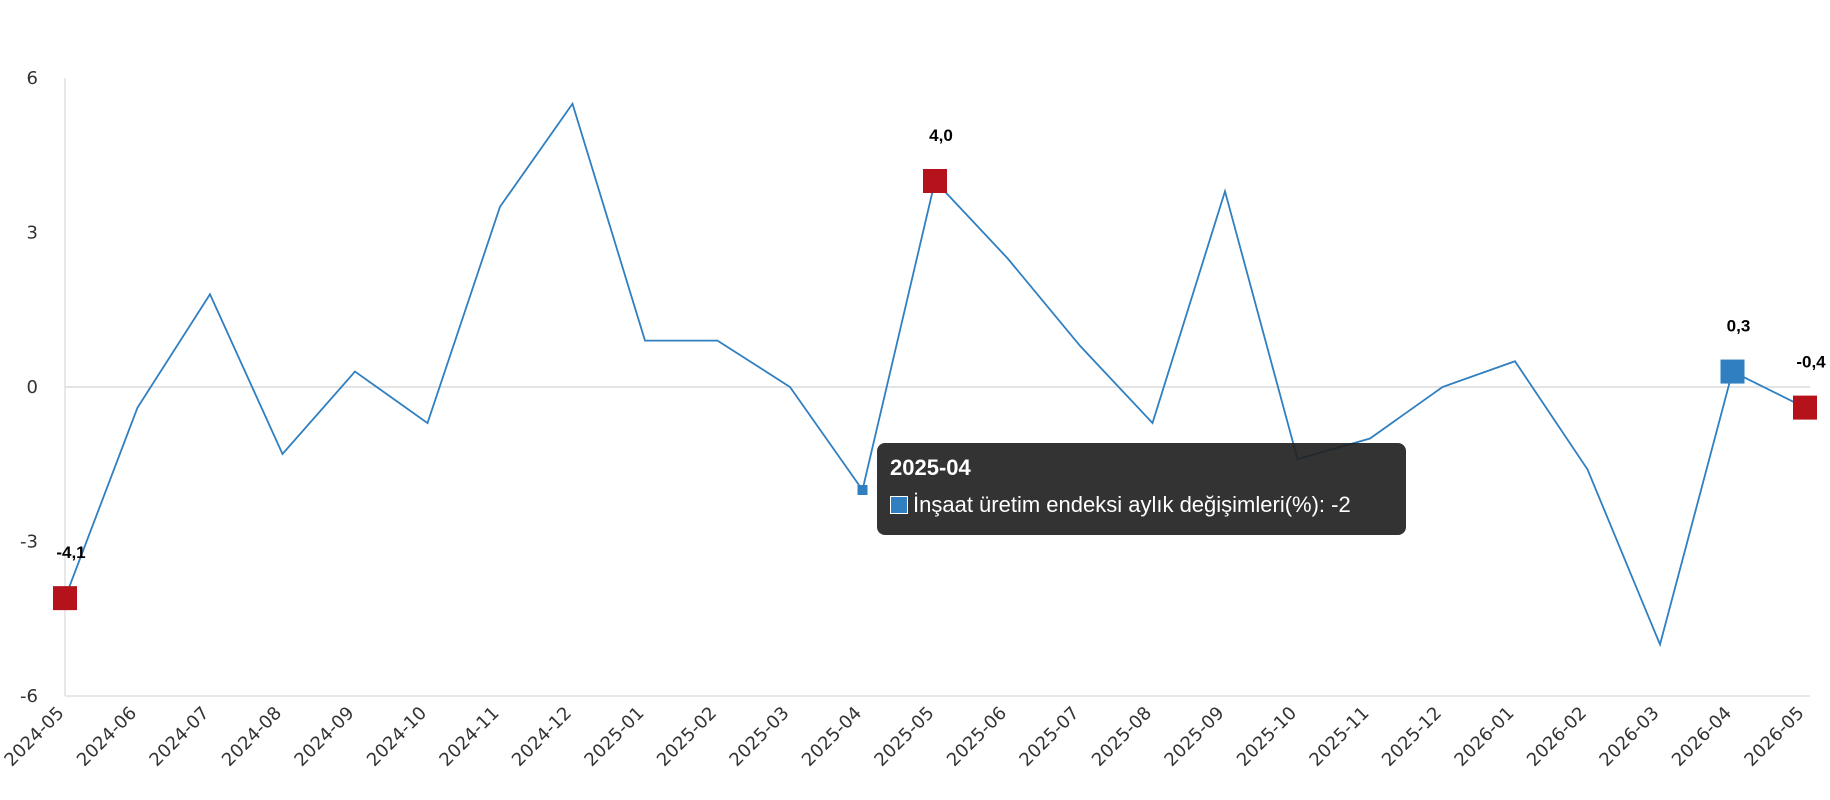 The image size is (1830, 800). What do you see at coordinates (977, 737) in the screenshot?
I see `x-tick-label: 2025-06` at bounding box center [977, 737].